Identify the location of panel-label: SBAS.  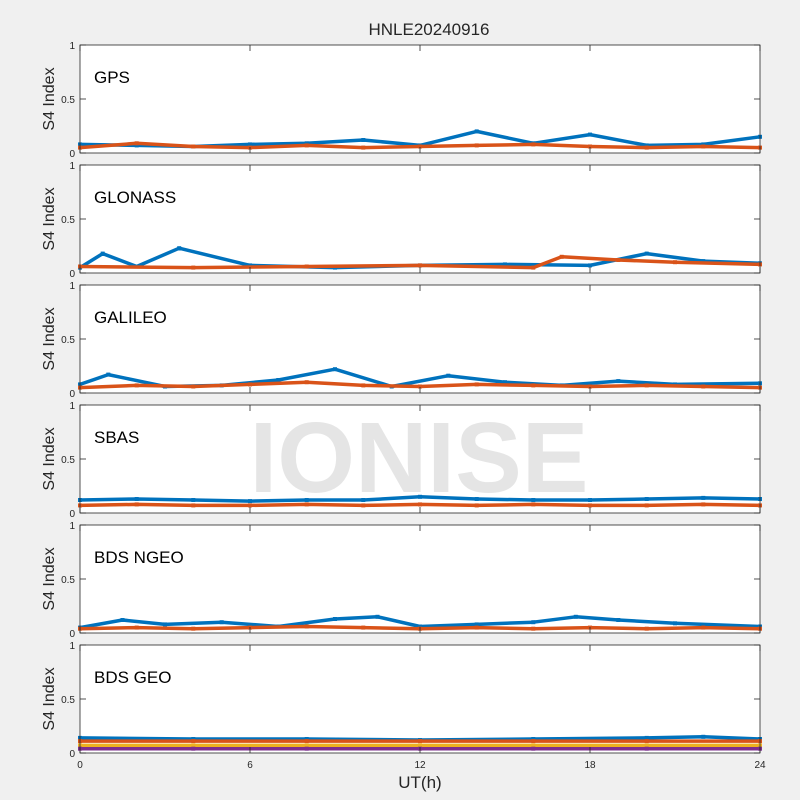
(116, 437).